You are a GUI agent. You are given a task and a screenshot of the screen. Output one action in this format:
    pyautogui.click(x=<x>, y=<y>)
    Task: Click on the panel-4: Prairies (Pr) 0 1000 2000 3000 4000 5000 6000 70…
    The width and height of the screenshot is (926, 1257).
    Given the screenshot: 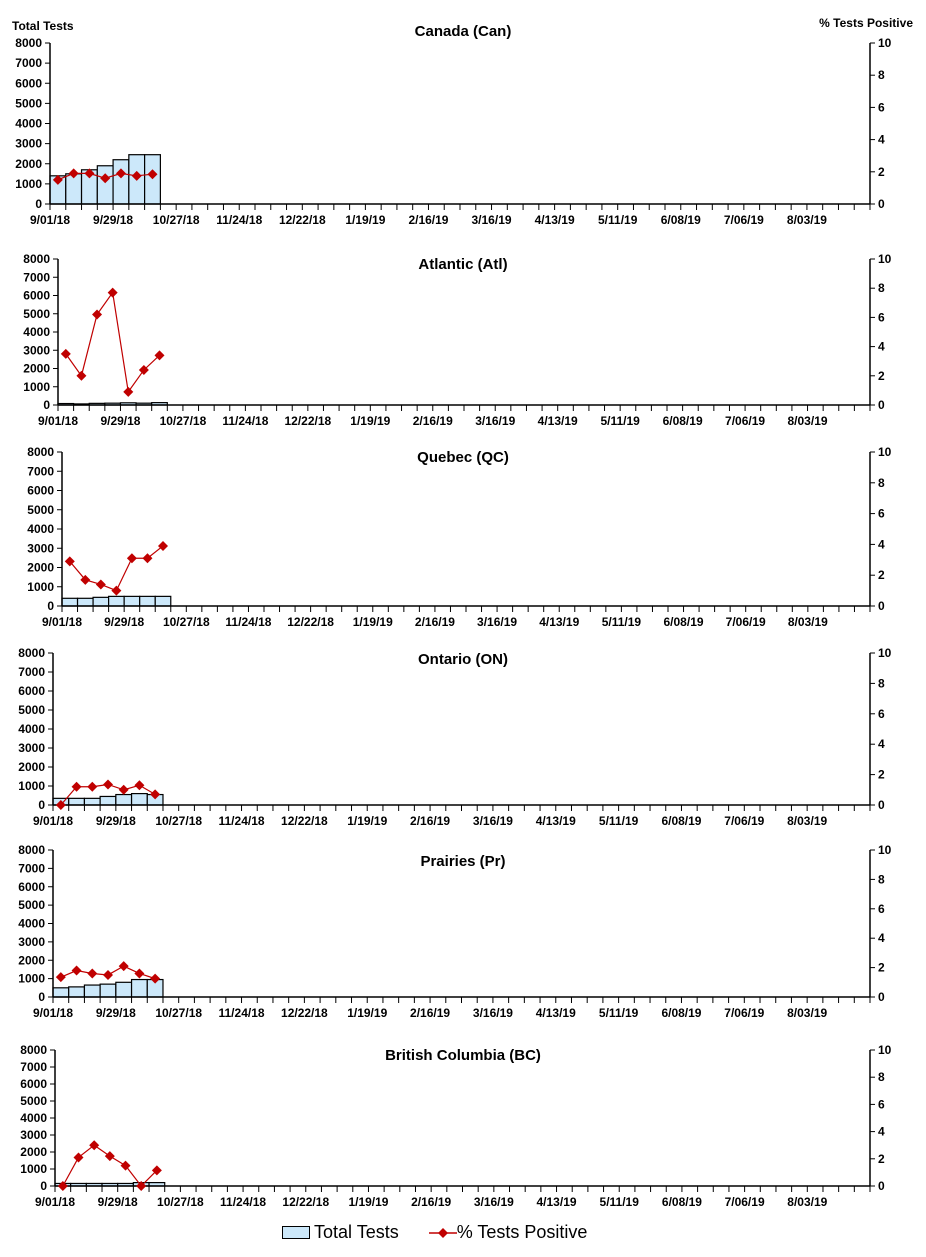 What is the action you would take?
    pyautogui.click(x=454, y=931)
    